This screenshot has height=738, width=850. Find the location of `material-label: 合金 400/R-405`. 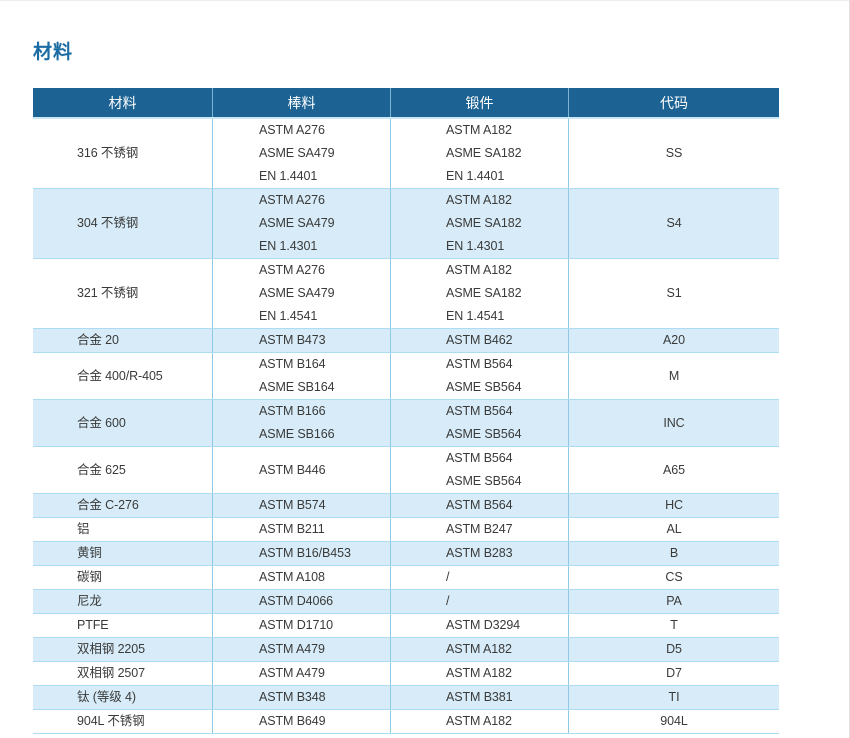

material-label: 合金 400/R-405 is located at coordinates (120, 375).